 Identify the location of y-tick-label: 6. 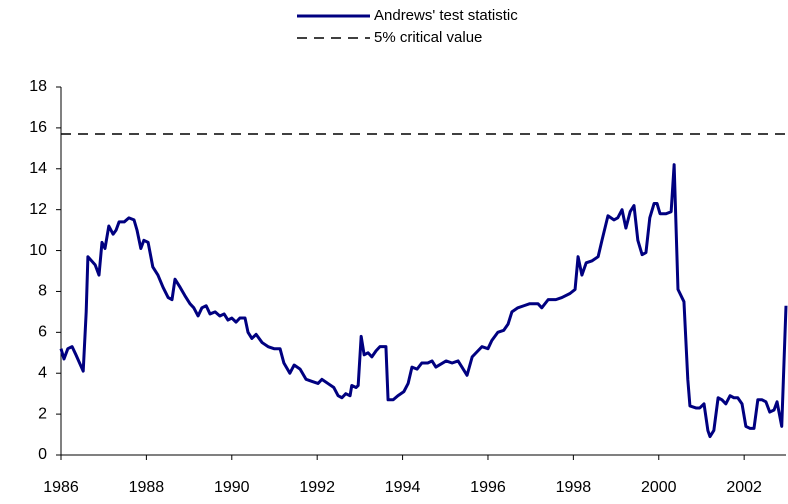
(42, 332).